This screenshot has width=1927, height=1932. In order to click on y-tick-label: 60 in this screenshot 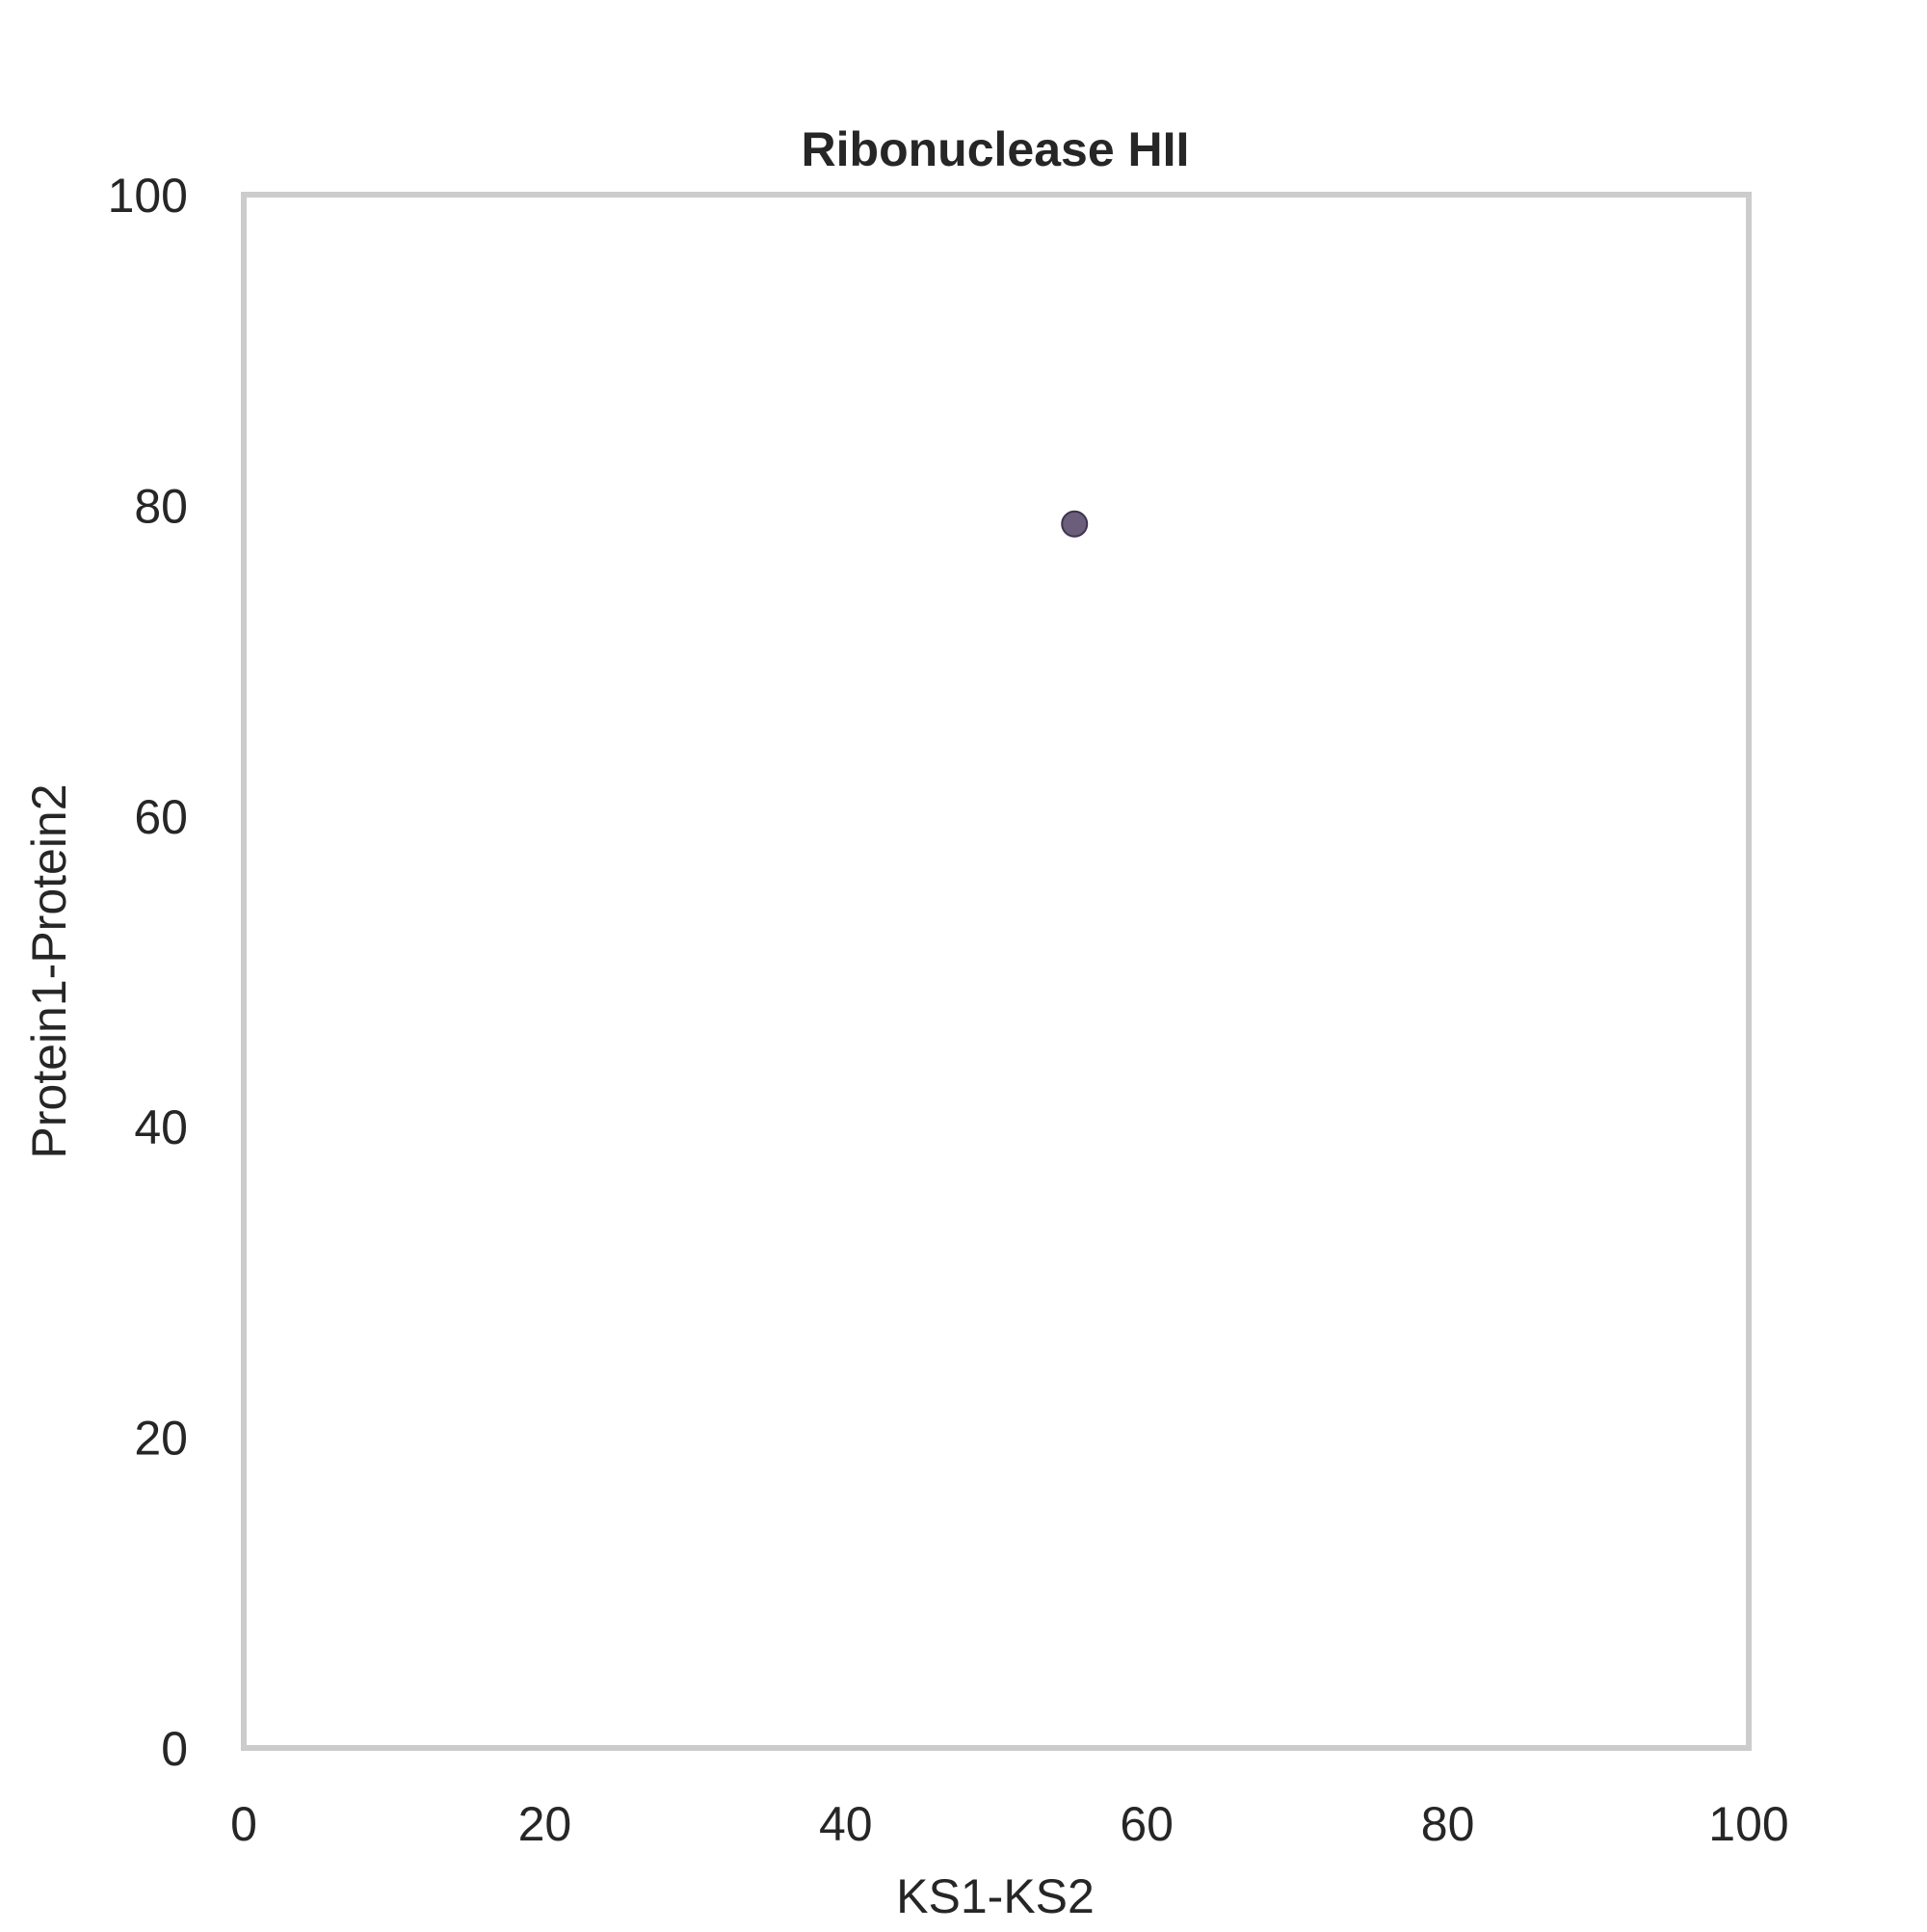, I will do `click(161, 817)`.